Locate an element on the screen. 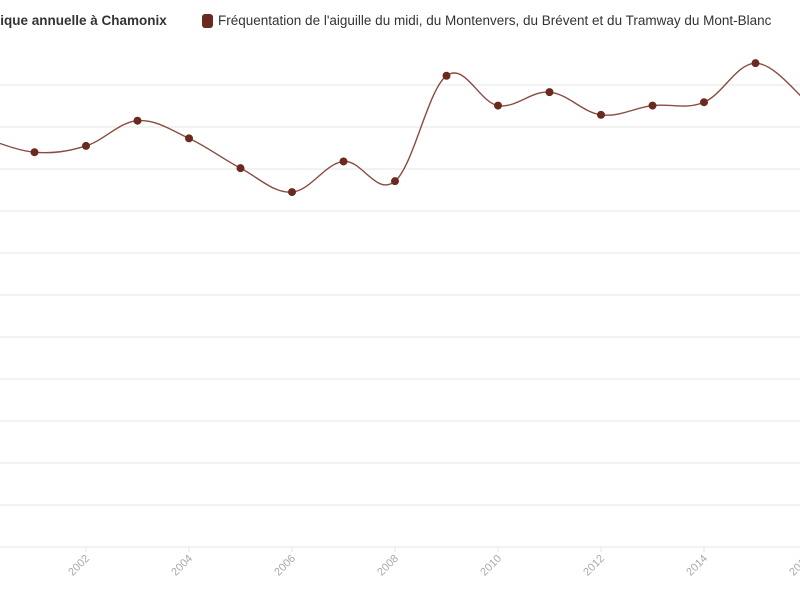 This screenshot has width=800, height=600. data-point-2012 is located at coordinates (601, 114).